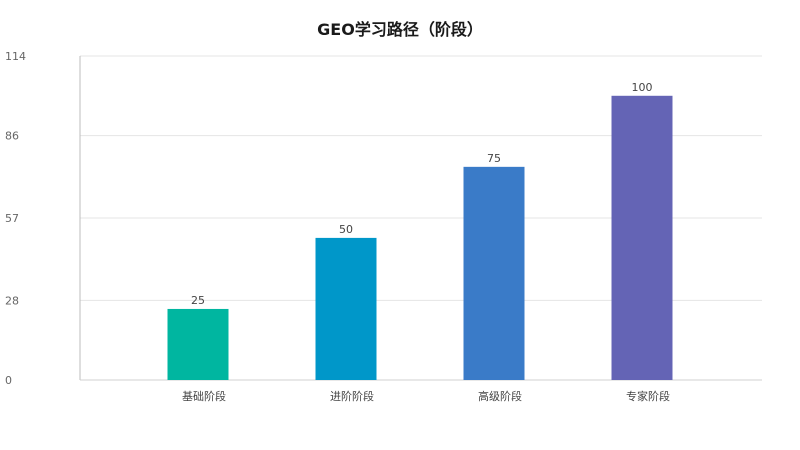 The image size is (800, 450). Describe the element at coordinates (642, 87) in the screenshot. I see `data-label: 100` at that location.